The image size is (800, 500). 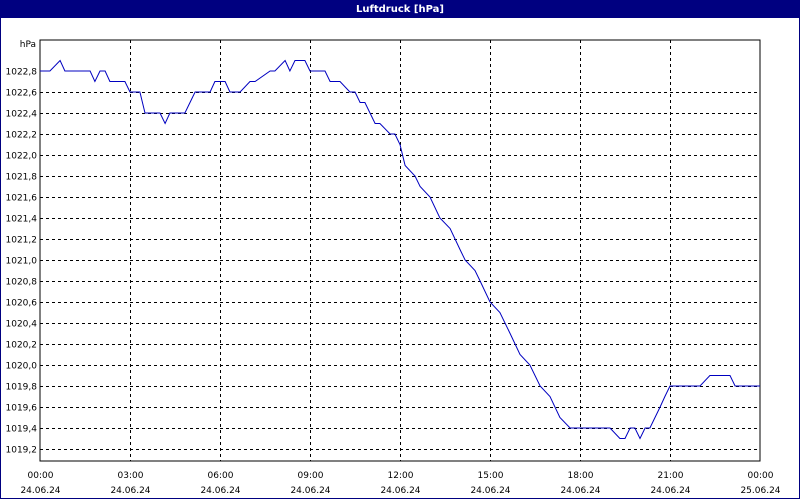 What do you see at coordinates (22, 178) in the screenshot?
I see `y-tick-label: 1021,8` at bounding box center [22, 178].